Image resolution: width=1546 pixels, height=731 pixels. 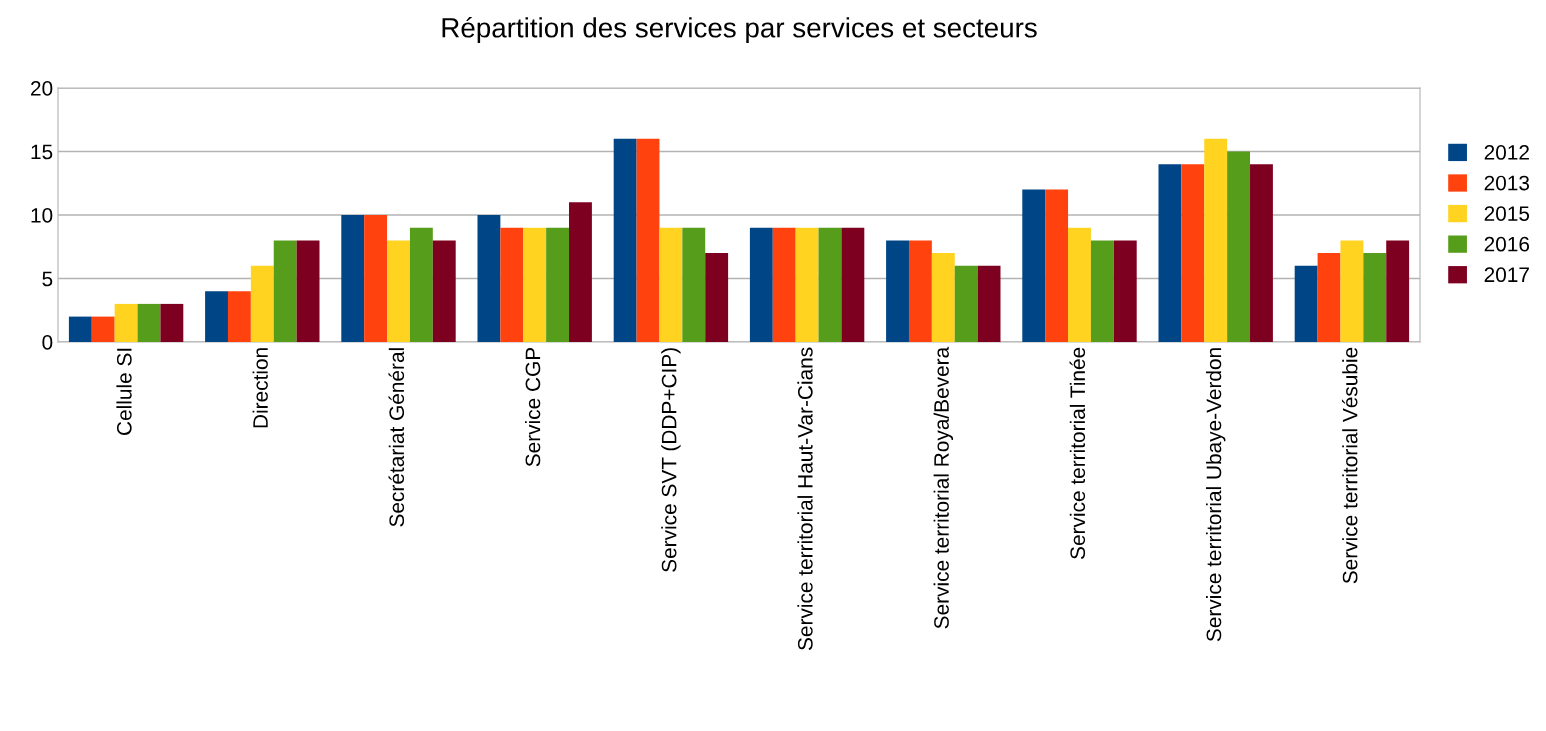 I want to click on x-tick-label: Cellule SI, so click(x=124, y=391).